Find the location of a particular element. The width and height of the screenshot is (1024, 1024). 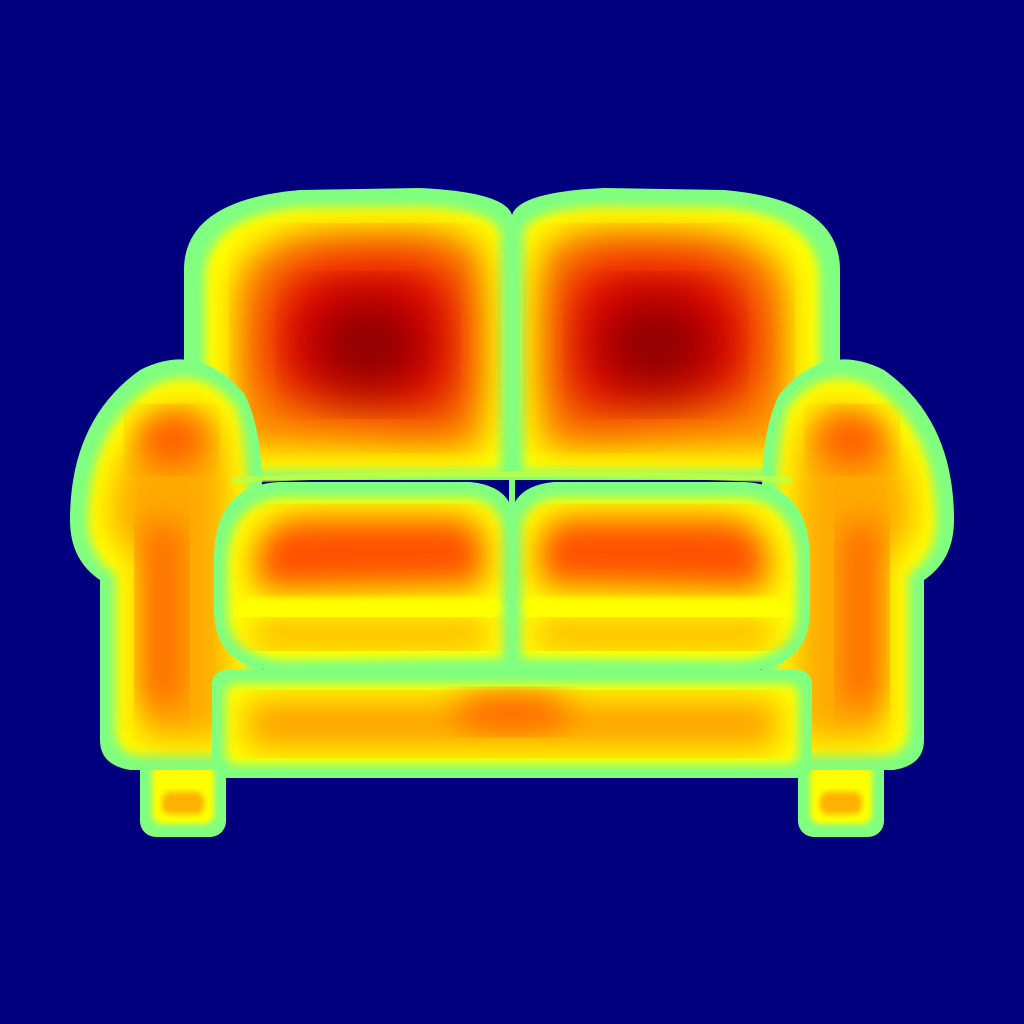

right-back-cushion is located at coordinates (676, 334).